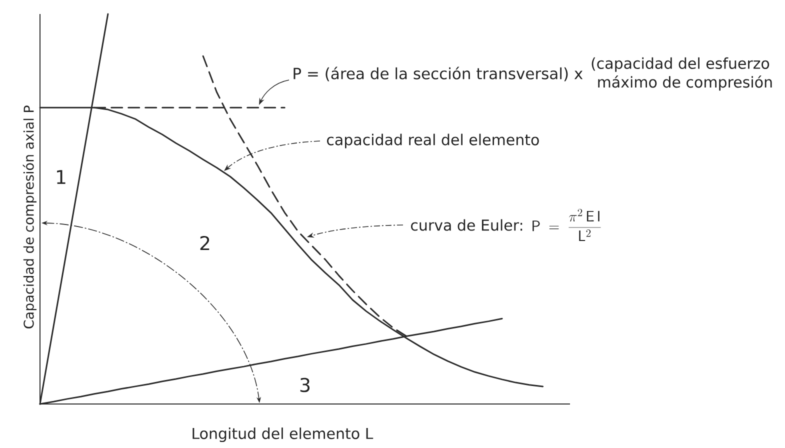  I want to click on annotation: $\mathsf{P}\;=\;\frac{\pi^{2}\,\mathsf{E\,I}}{\mathsf{L}^{2}}$, so click(566, 224).